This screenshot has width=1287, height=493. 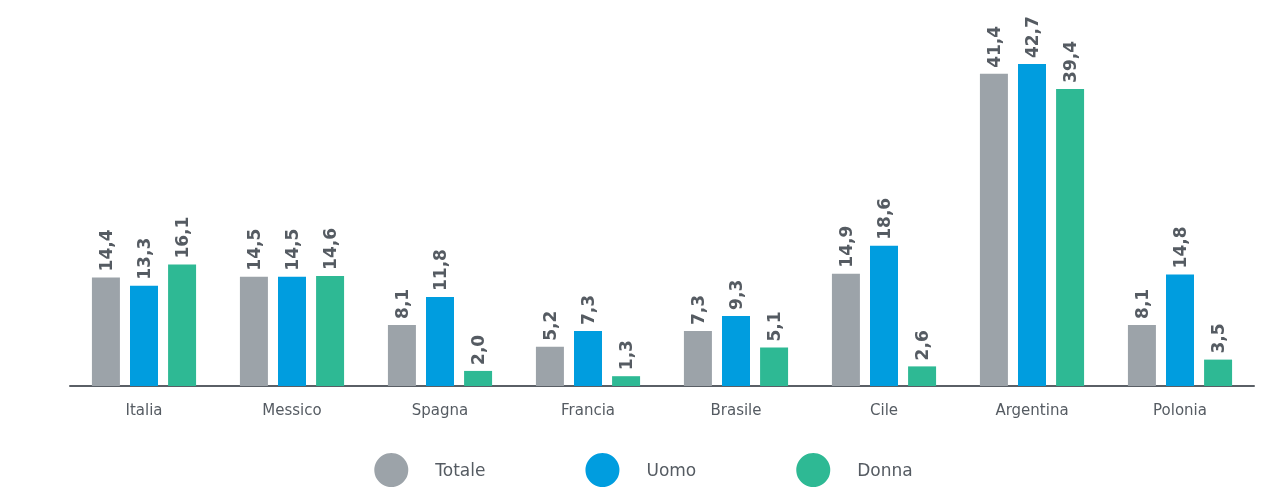 What do you see at coordinates (144, 258) in the screenshot?
I see `data-label: 13,3` at bounding box center [144, 258].